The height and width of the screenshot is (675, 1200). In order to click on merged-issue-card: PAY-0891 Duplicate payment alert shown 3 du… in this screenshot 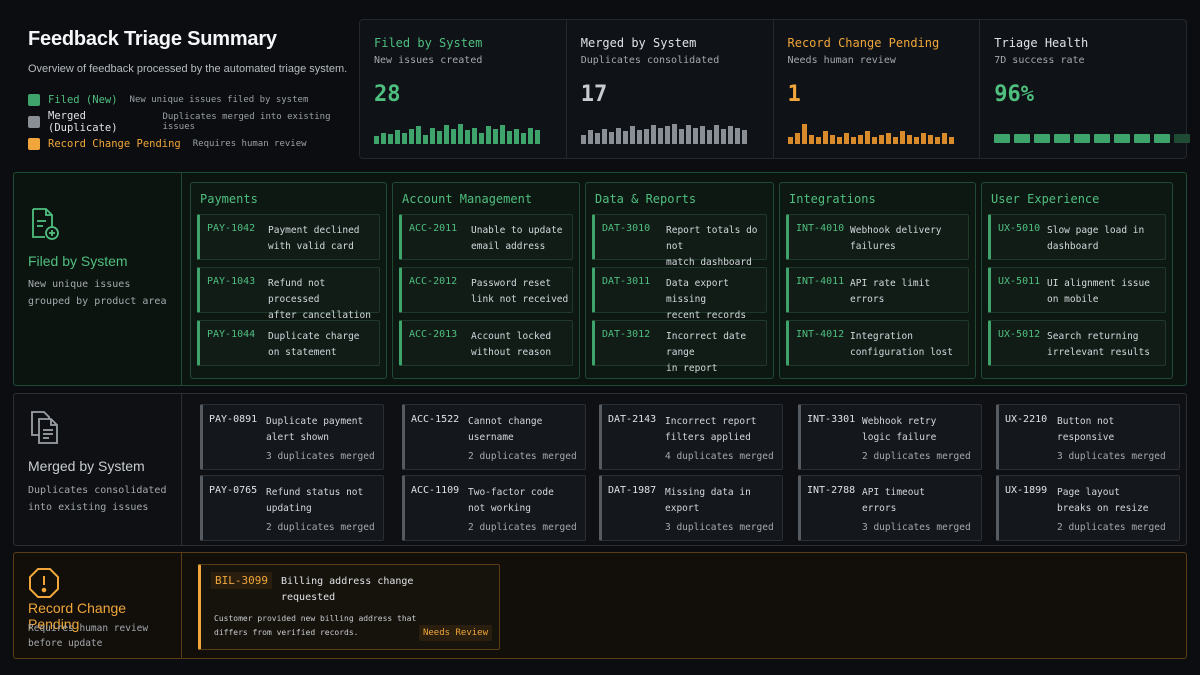, I will do `click(292, 437)`.